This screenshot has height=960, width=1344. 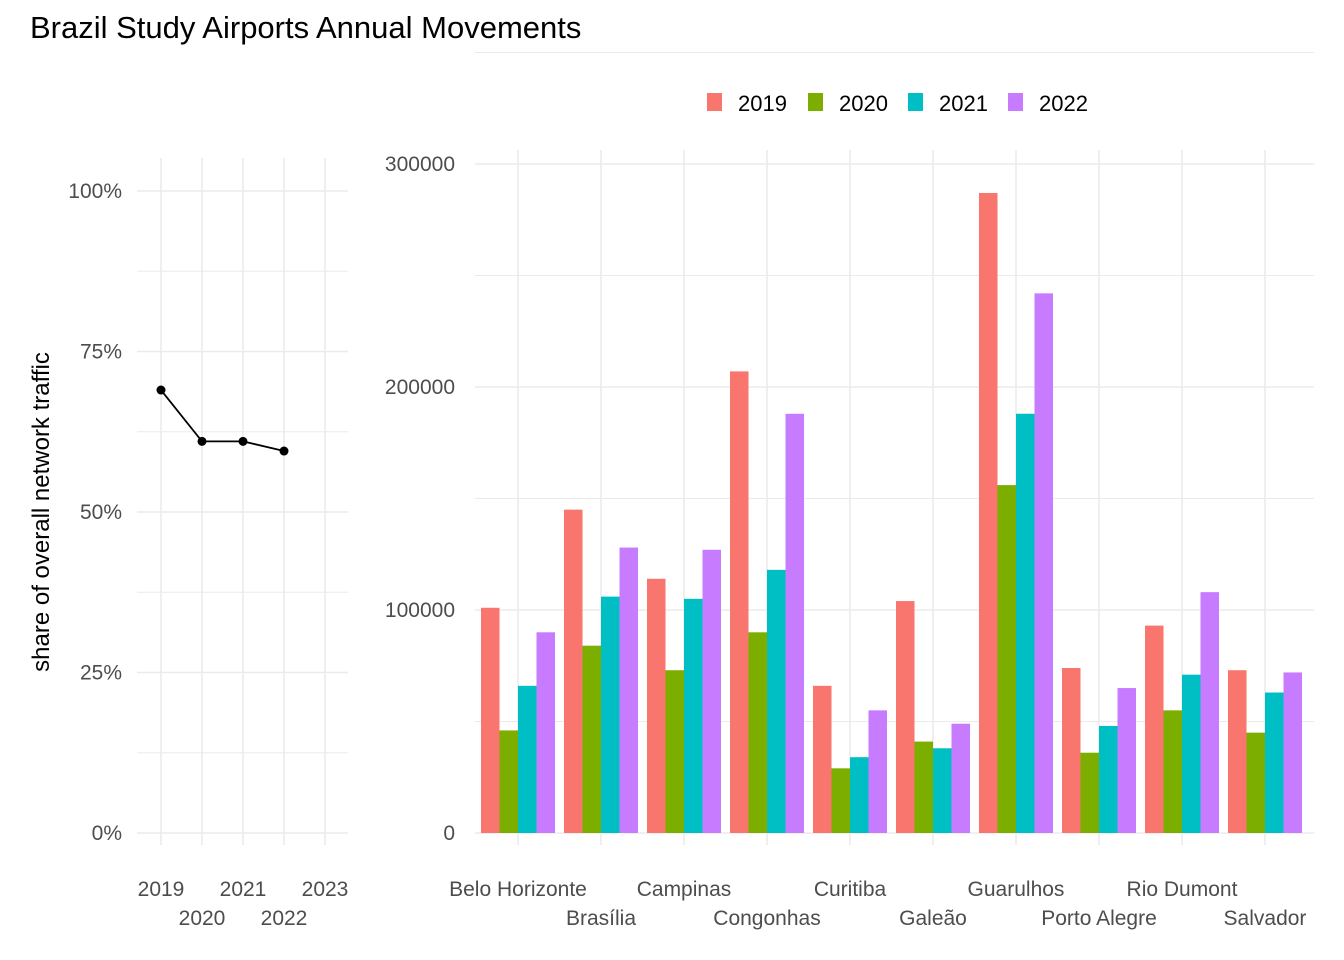 What do you see at coordinates (284, 918) in the screenshot?
I see `x-tick-label: 2022` at bounding box center [284, 918].